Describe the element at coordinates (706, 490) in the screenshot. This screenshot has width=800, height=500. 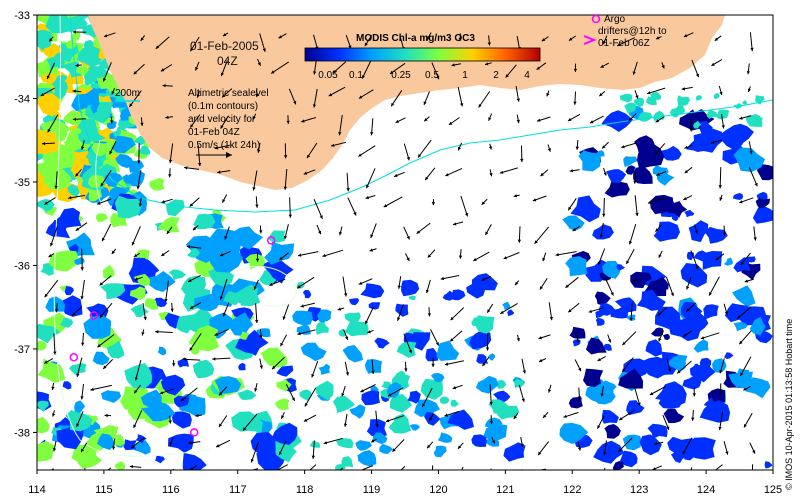
I see `x-tick-label: 124` at that location.